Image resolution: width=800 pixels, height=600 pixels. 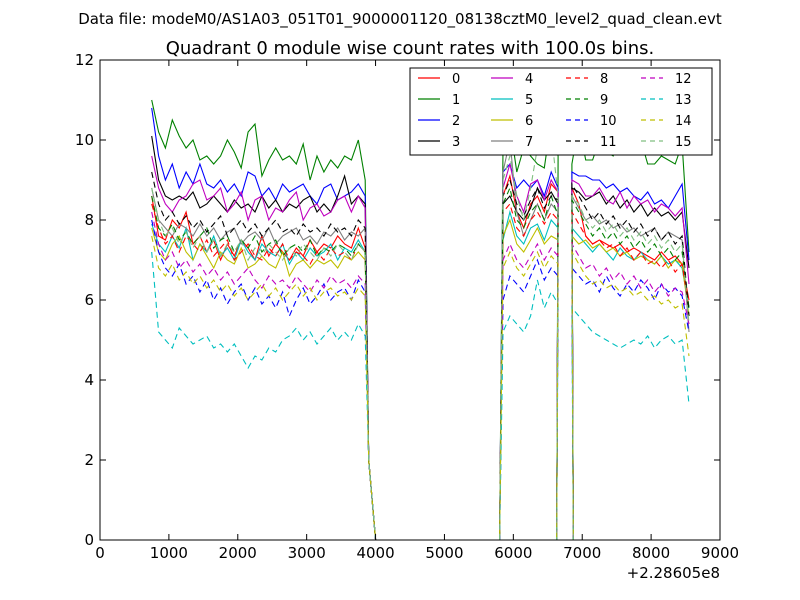 I want to click on legend-label-3: 3, so click(x=456, y=142).